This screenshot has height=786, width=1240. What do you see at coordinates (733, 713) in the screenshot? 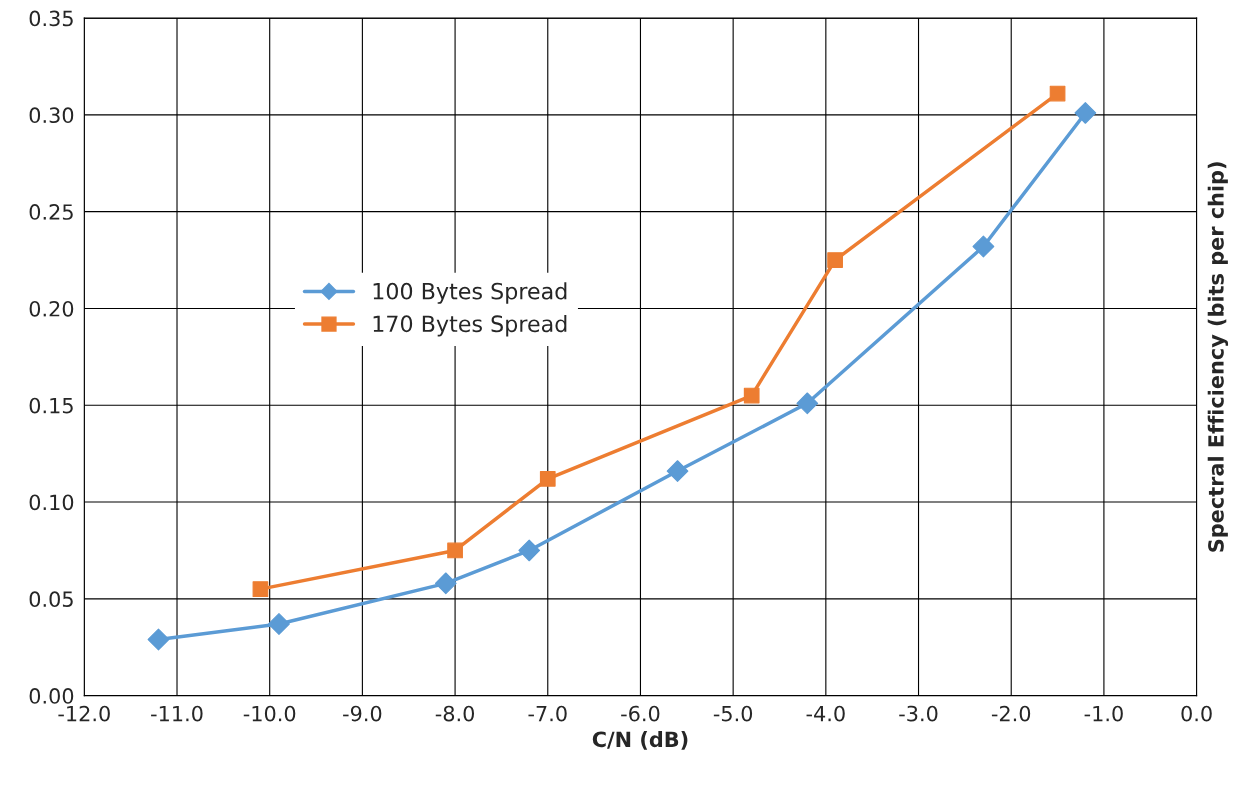
I see `x-tick-label: -5.0` at bounding box center [733, 713].